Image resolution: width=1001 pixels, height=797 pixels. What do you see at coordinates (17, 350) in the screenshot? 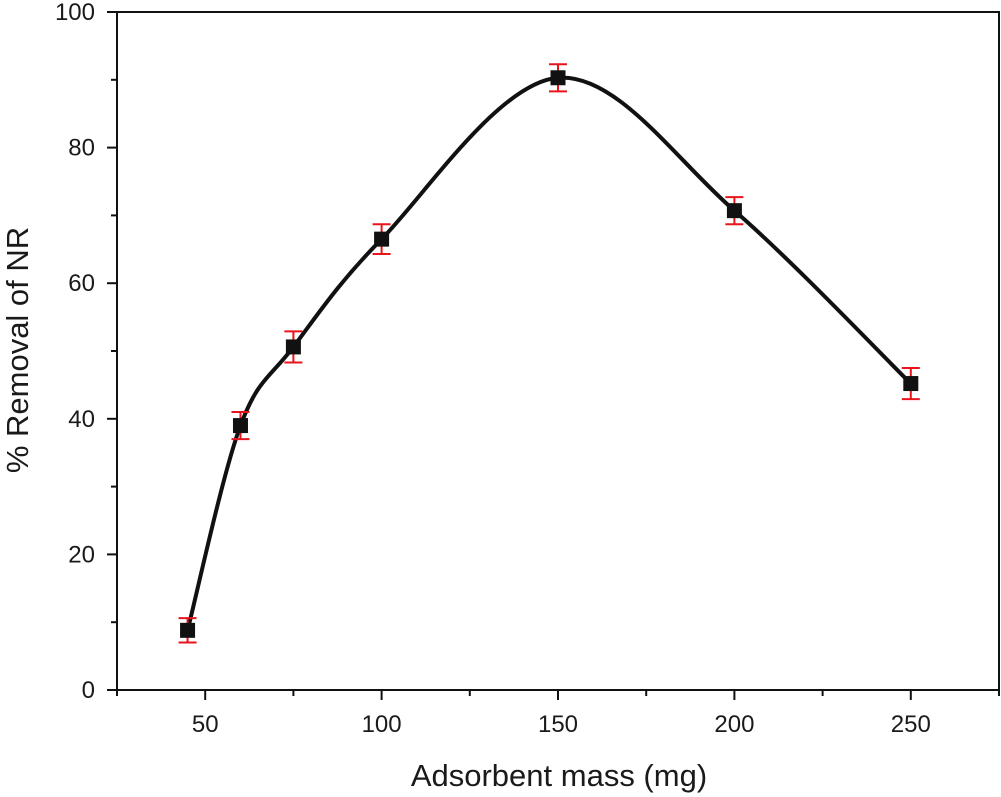
I see `y-axis-title: % Removal of NR` at bounding box center [17, 350].